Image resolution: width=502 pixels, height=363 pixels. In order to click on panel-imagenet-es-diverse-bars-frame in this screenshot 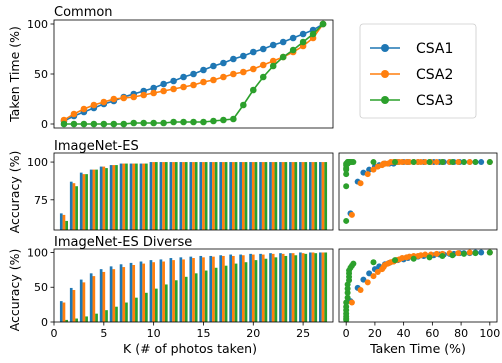, I will do `click(193, 285)`.